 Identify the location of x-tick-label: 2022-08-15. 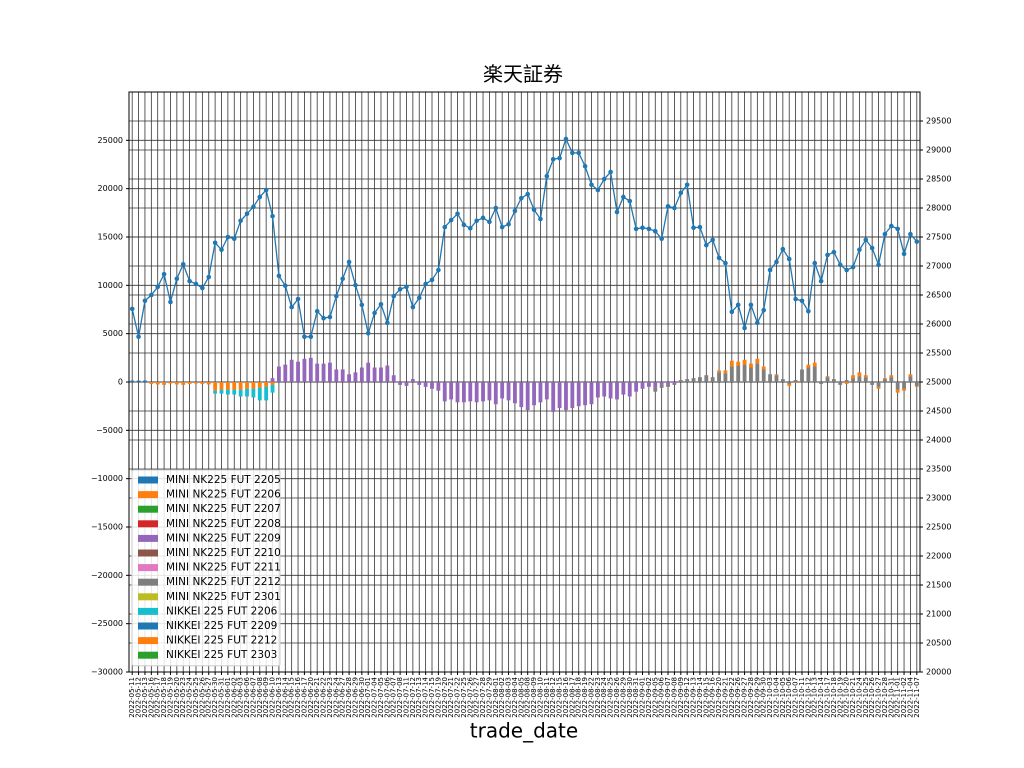
(560, 697).